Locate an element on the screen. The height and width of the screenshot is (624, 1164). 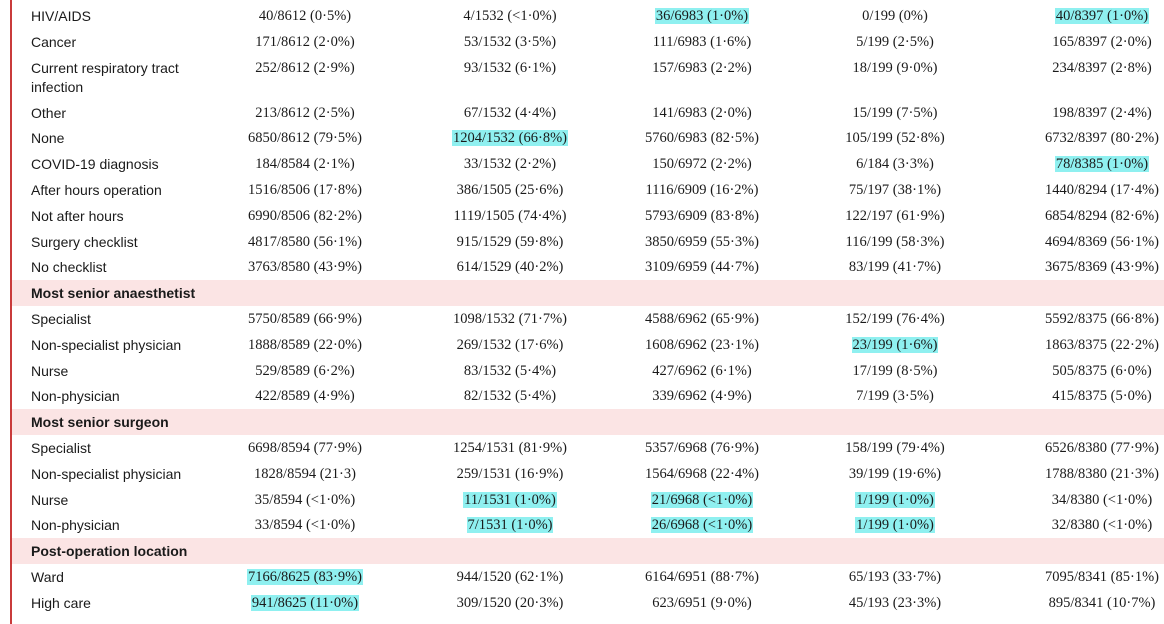
row-label: COVID-19 diagnosis is located at coordinates (95, 164).